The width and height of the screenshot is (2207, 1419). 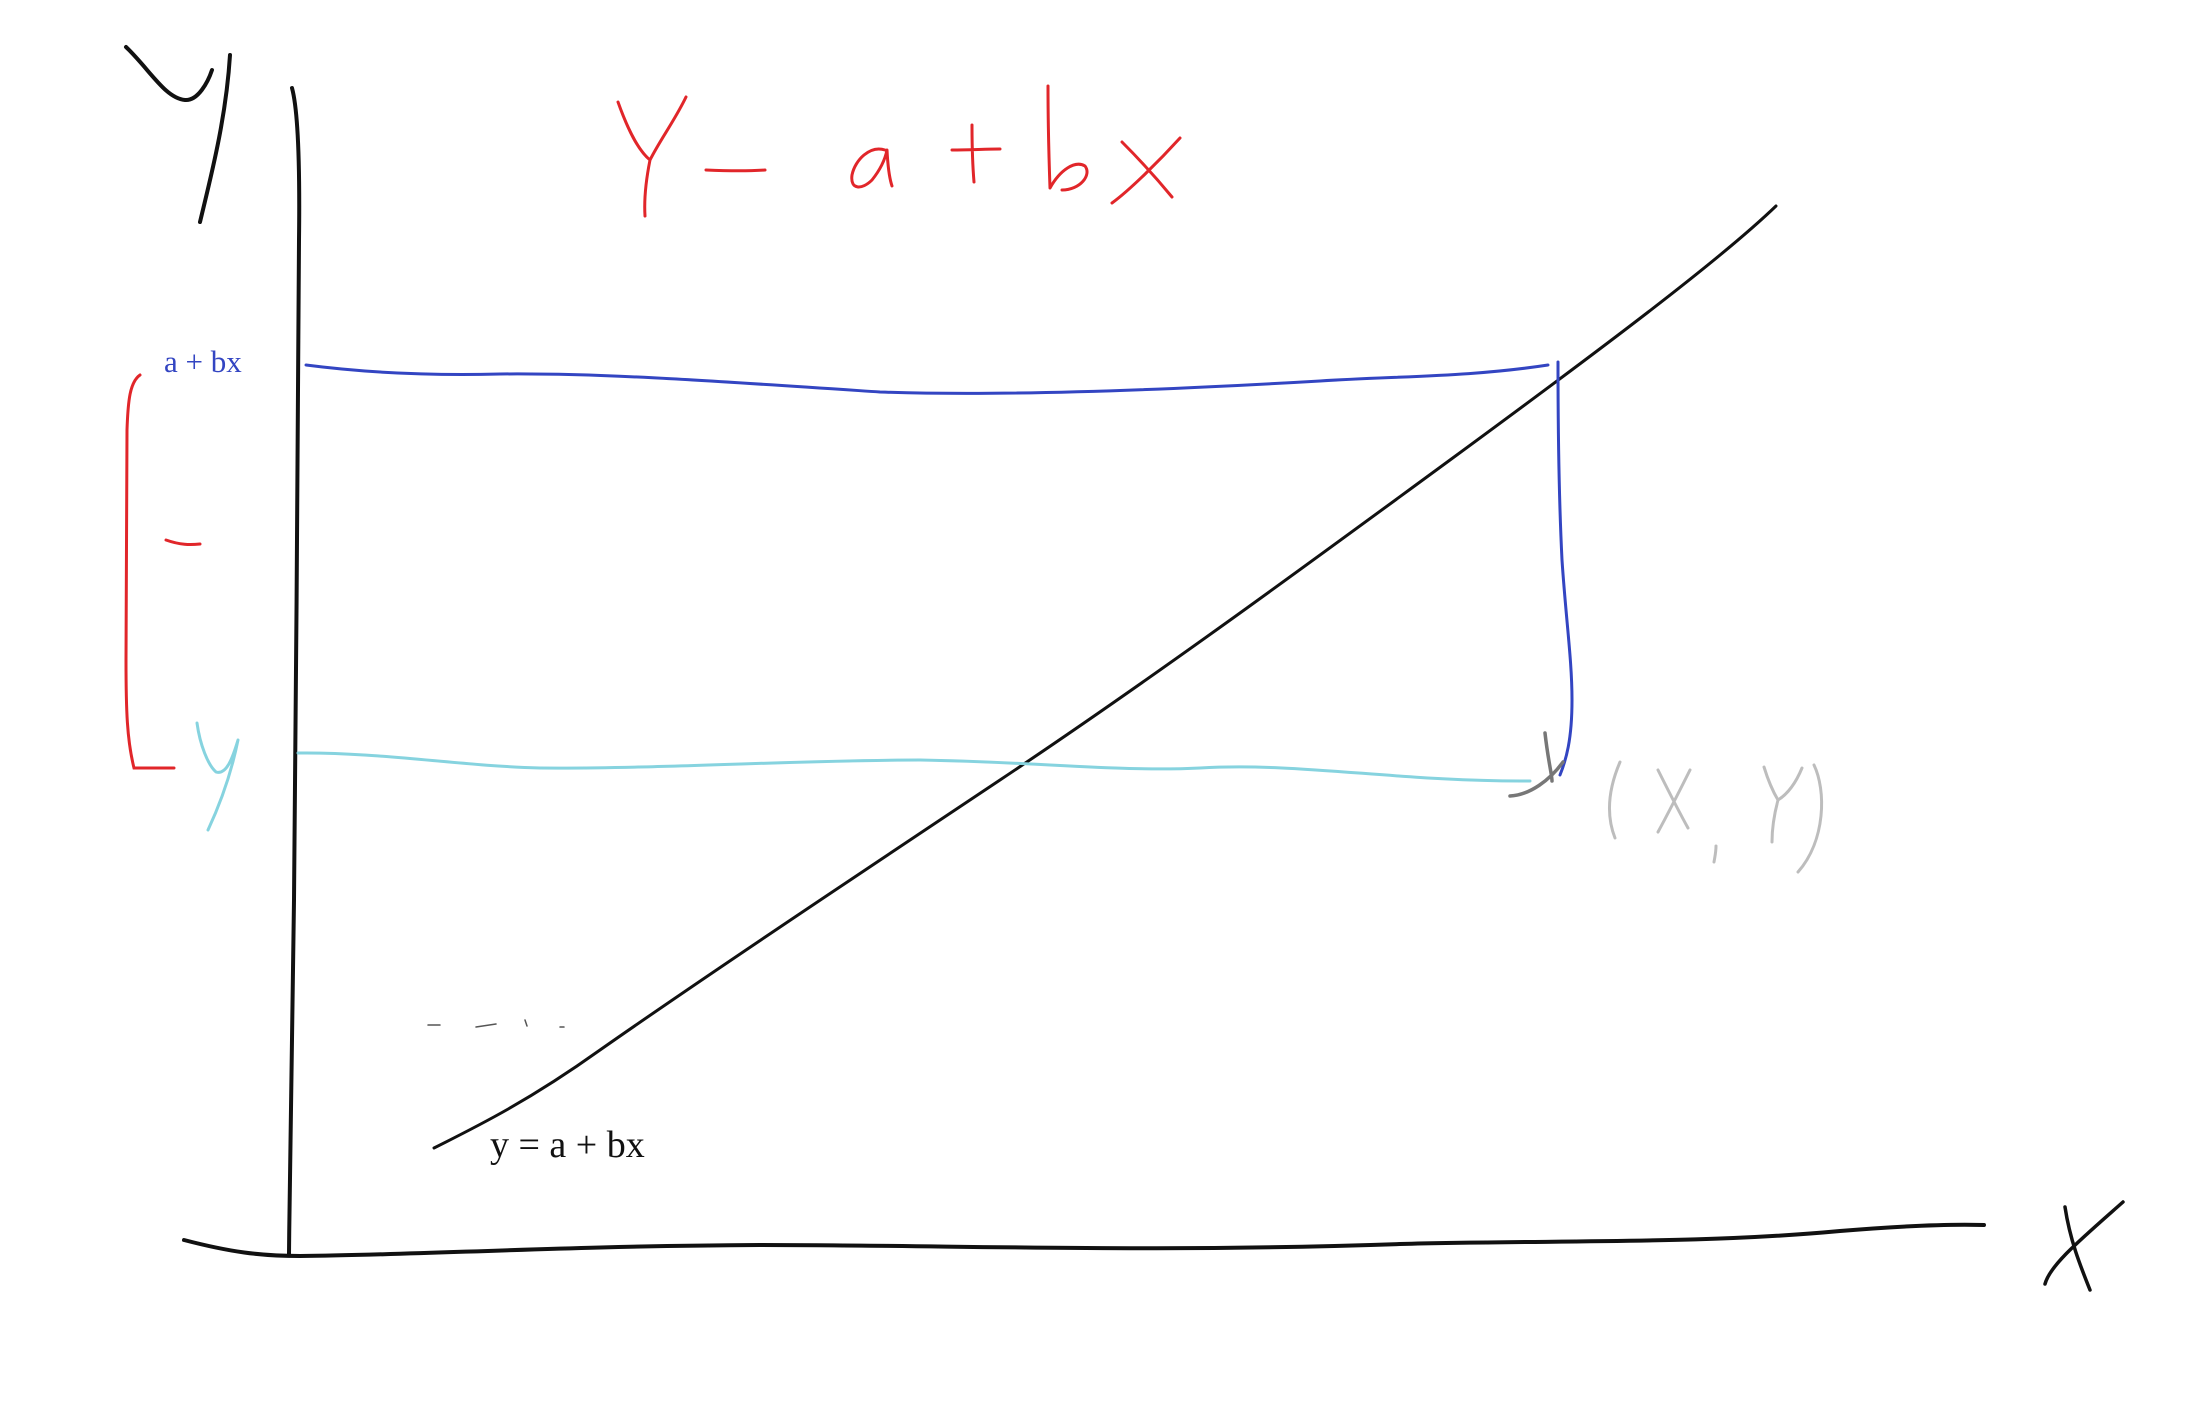 I want to click on point-mark, so click(x=1536, y=764).